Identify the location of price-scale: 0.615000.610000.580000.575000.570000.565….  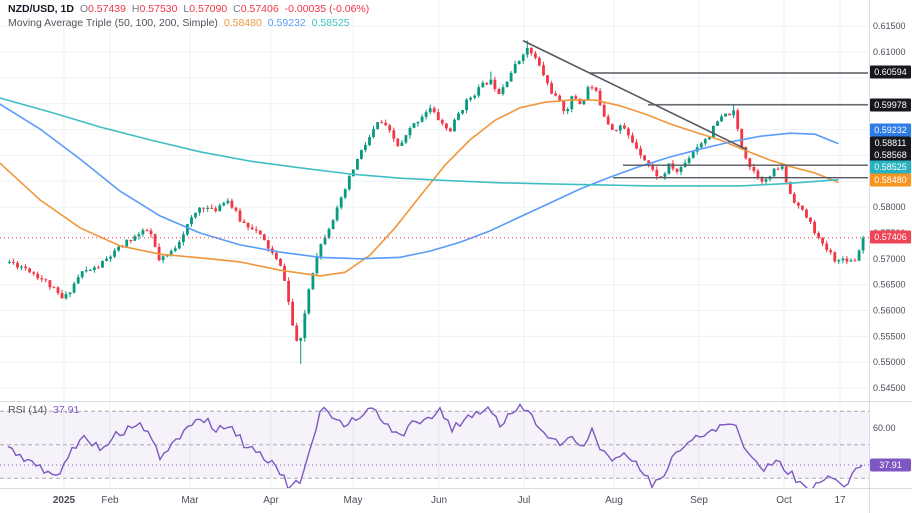
(890, 246).